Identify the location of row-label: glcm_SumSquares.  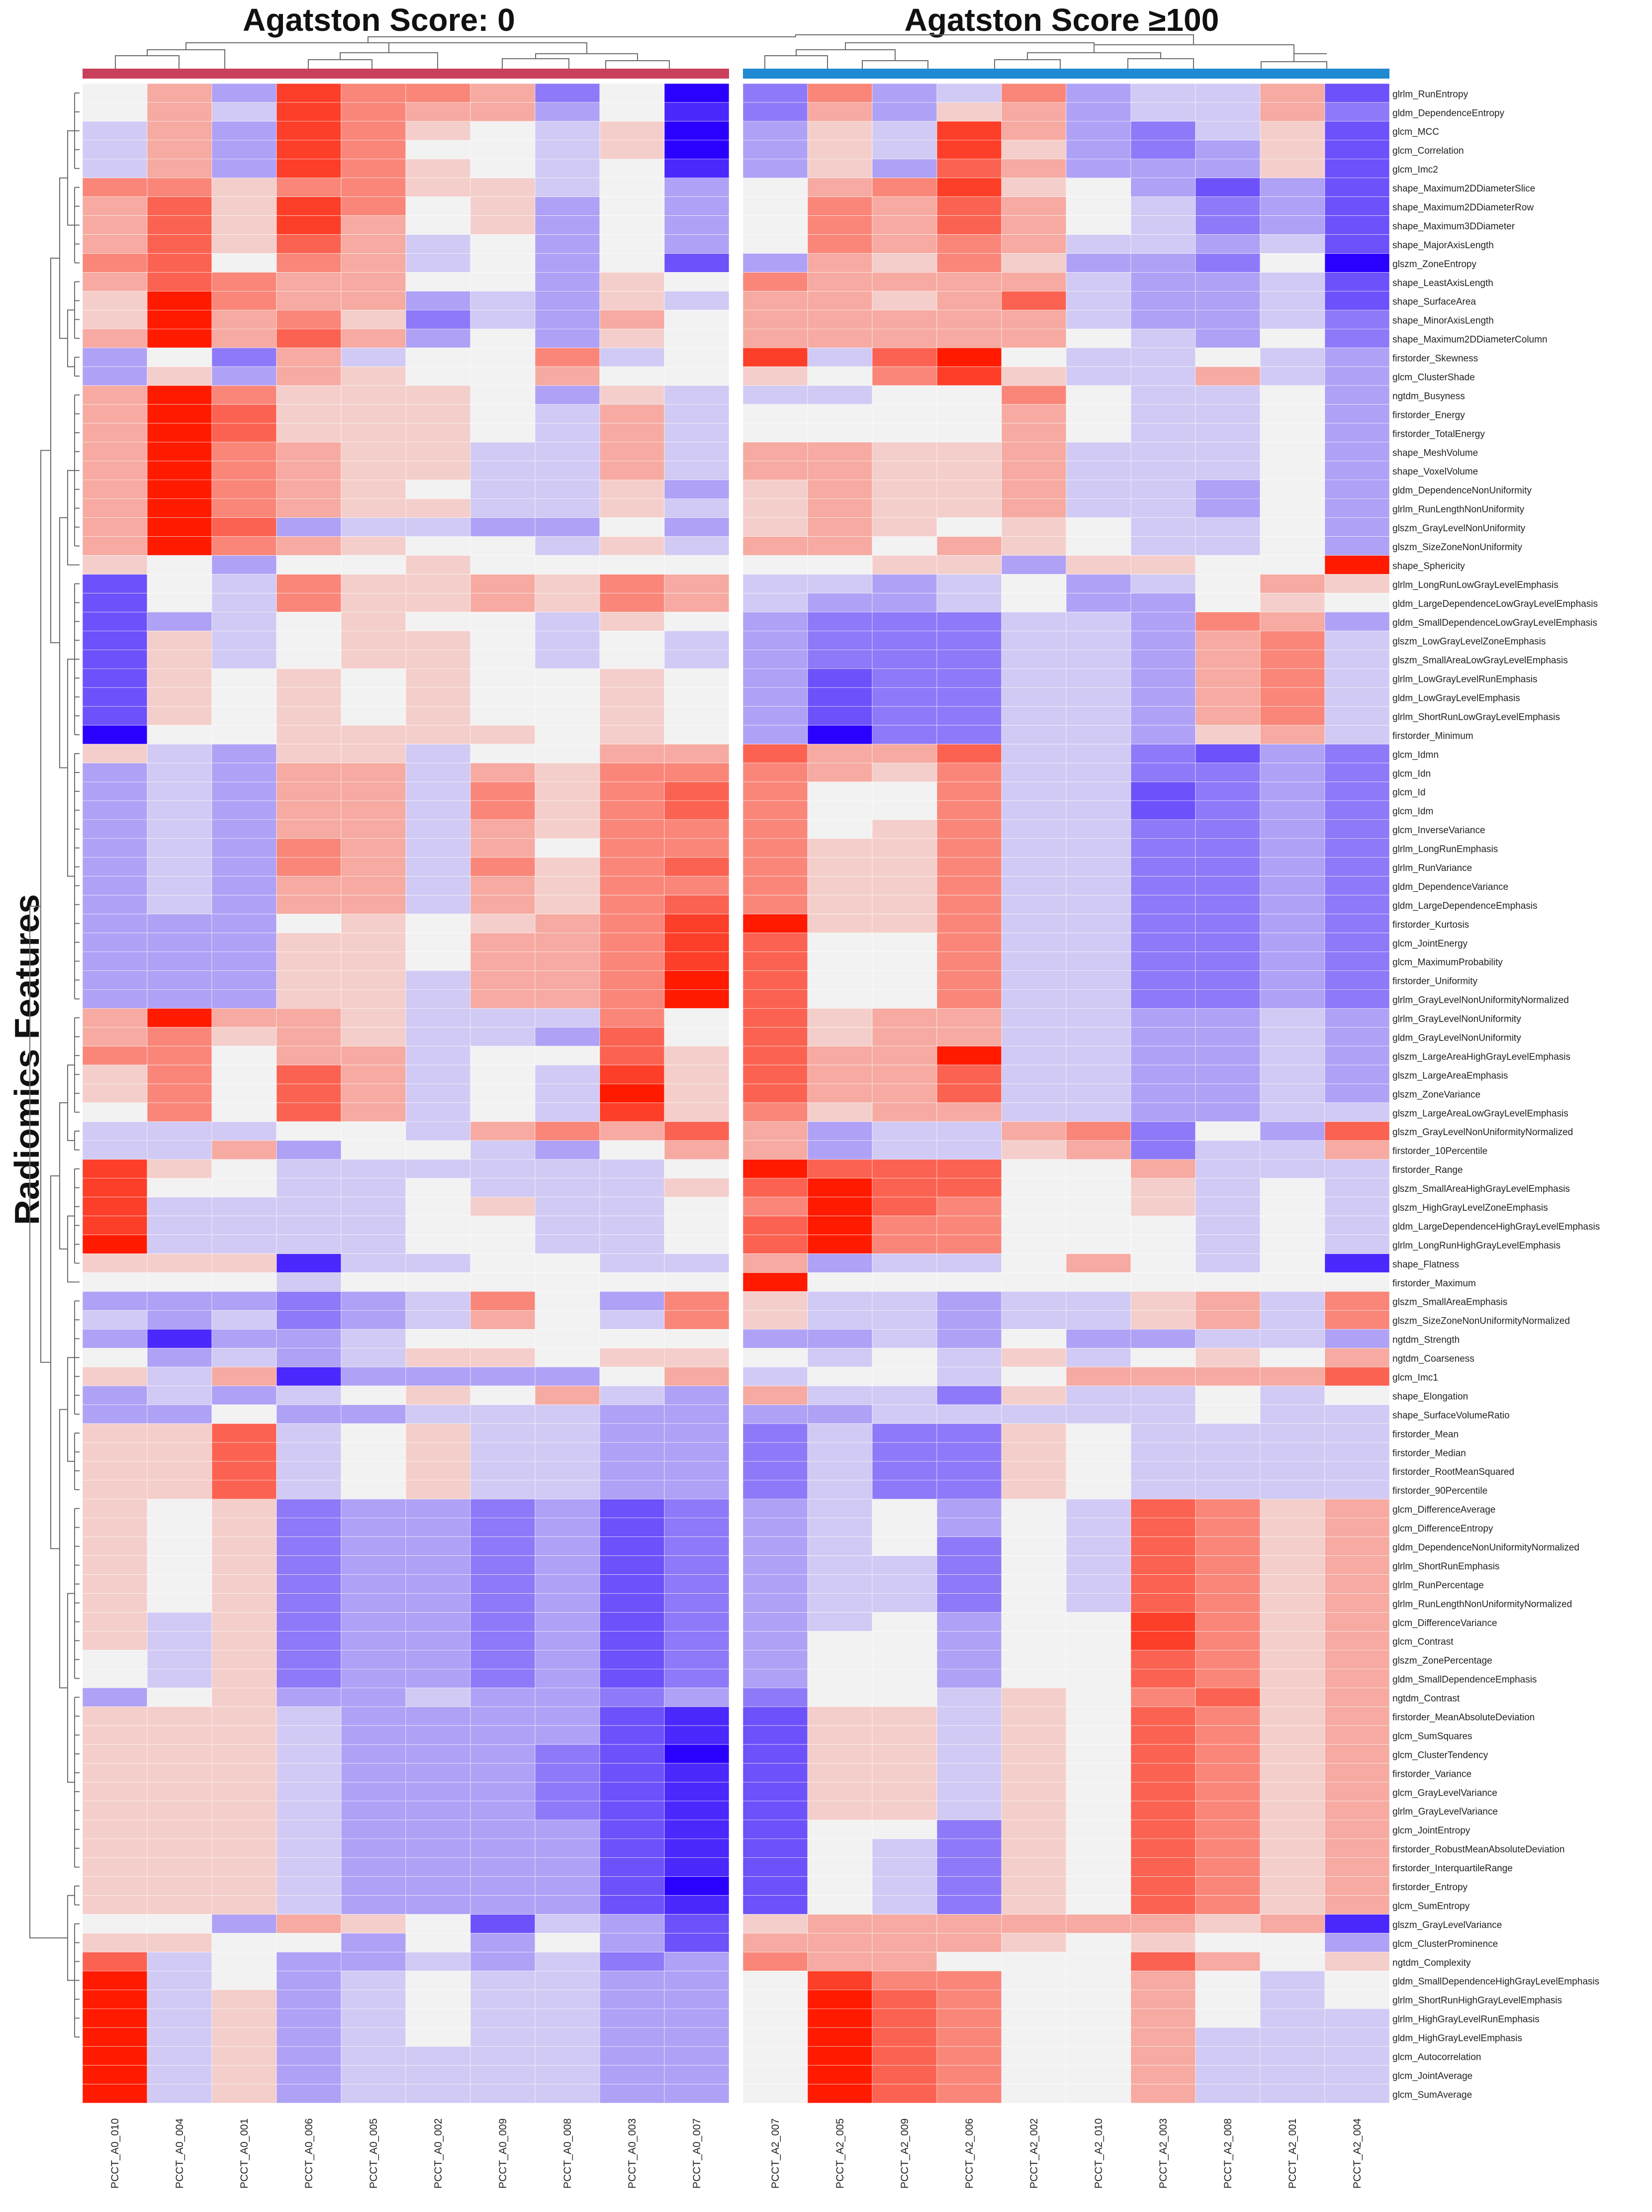
(1432, 1736).